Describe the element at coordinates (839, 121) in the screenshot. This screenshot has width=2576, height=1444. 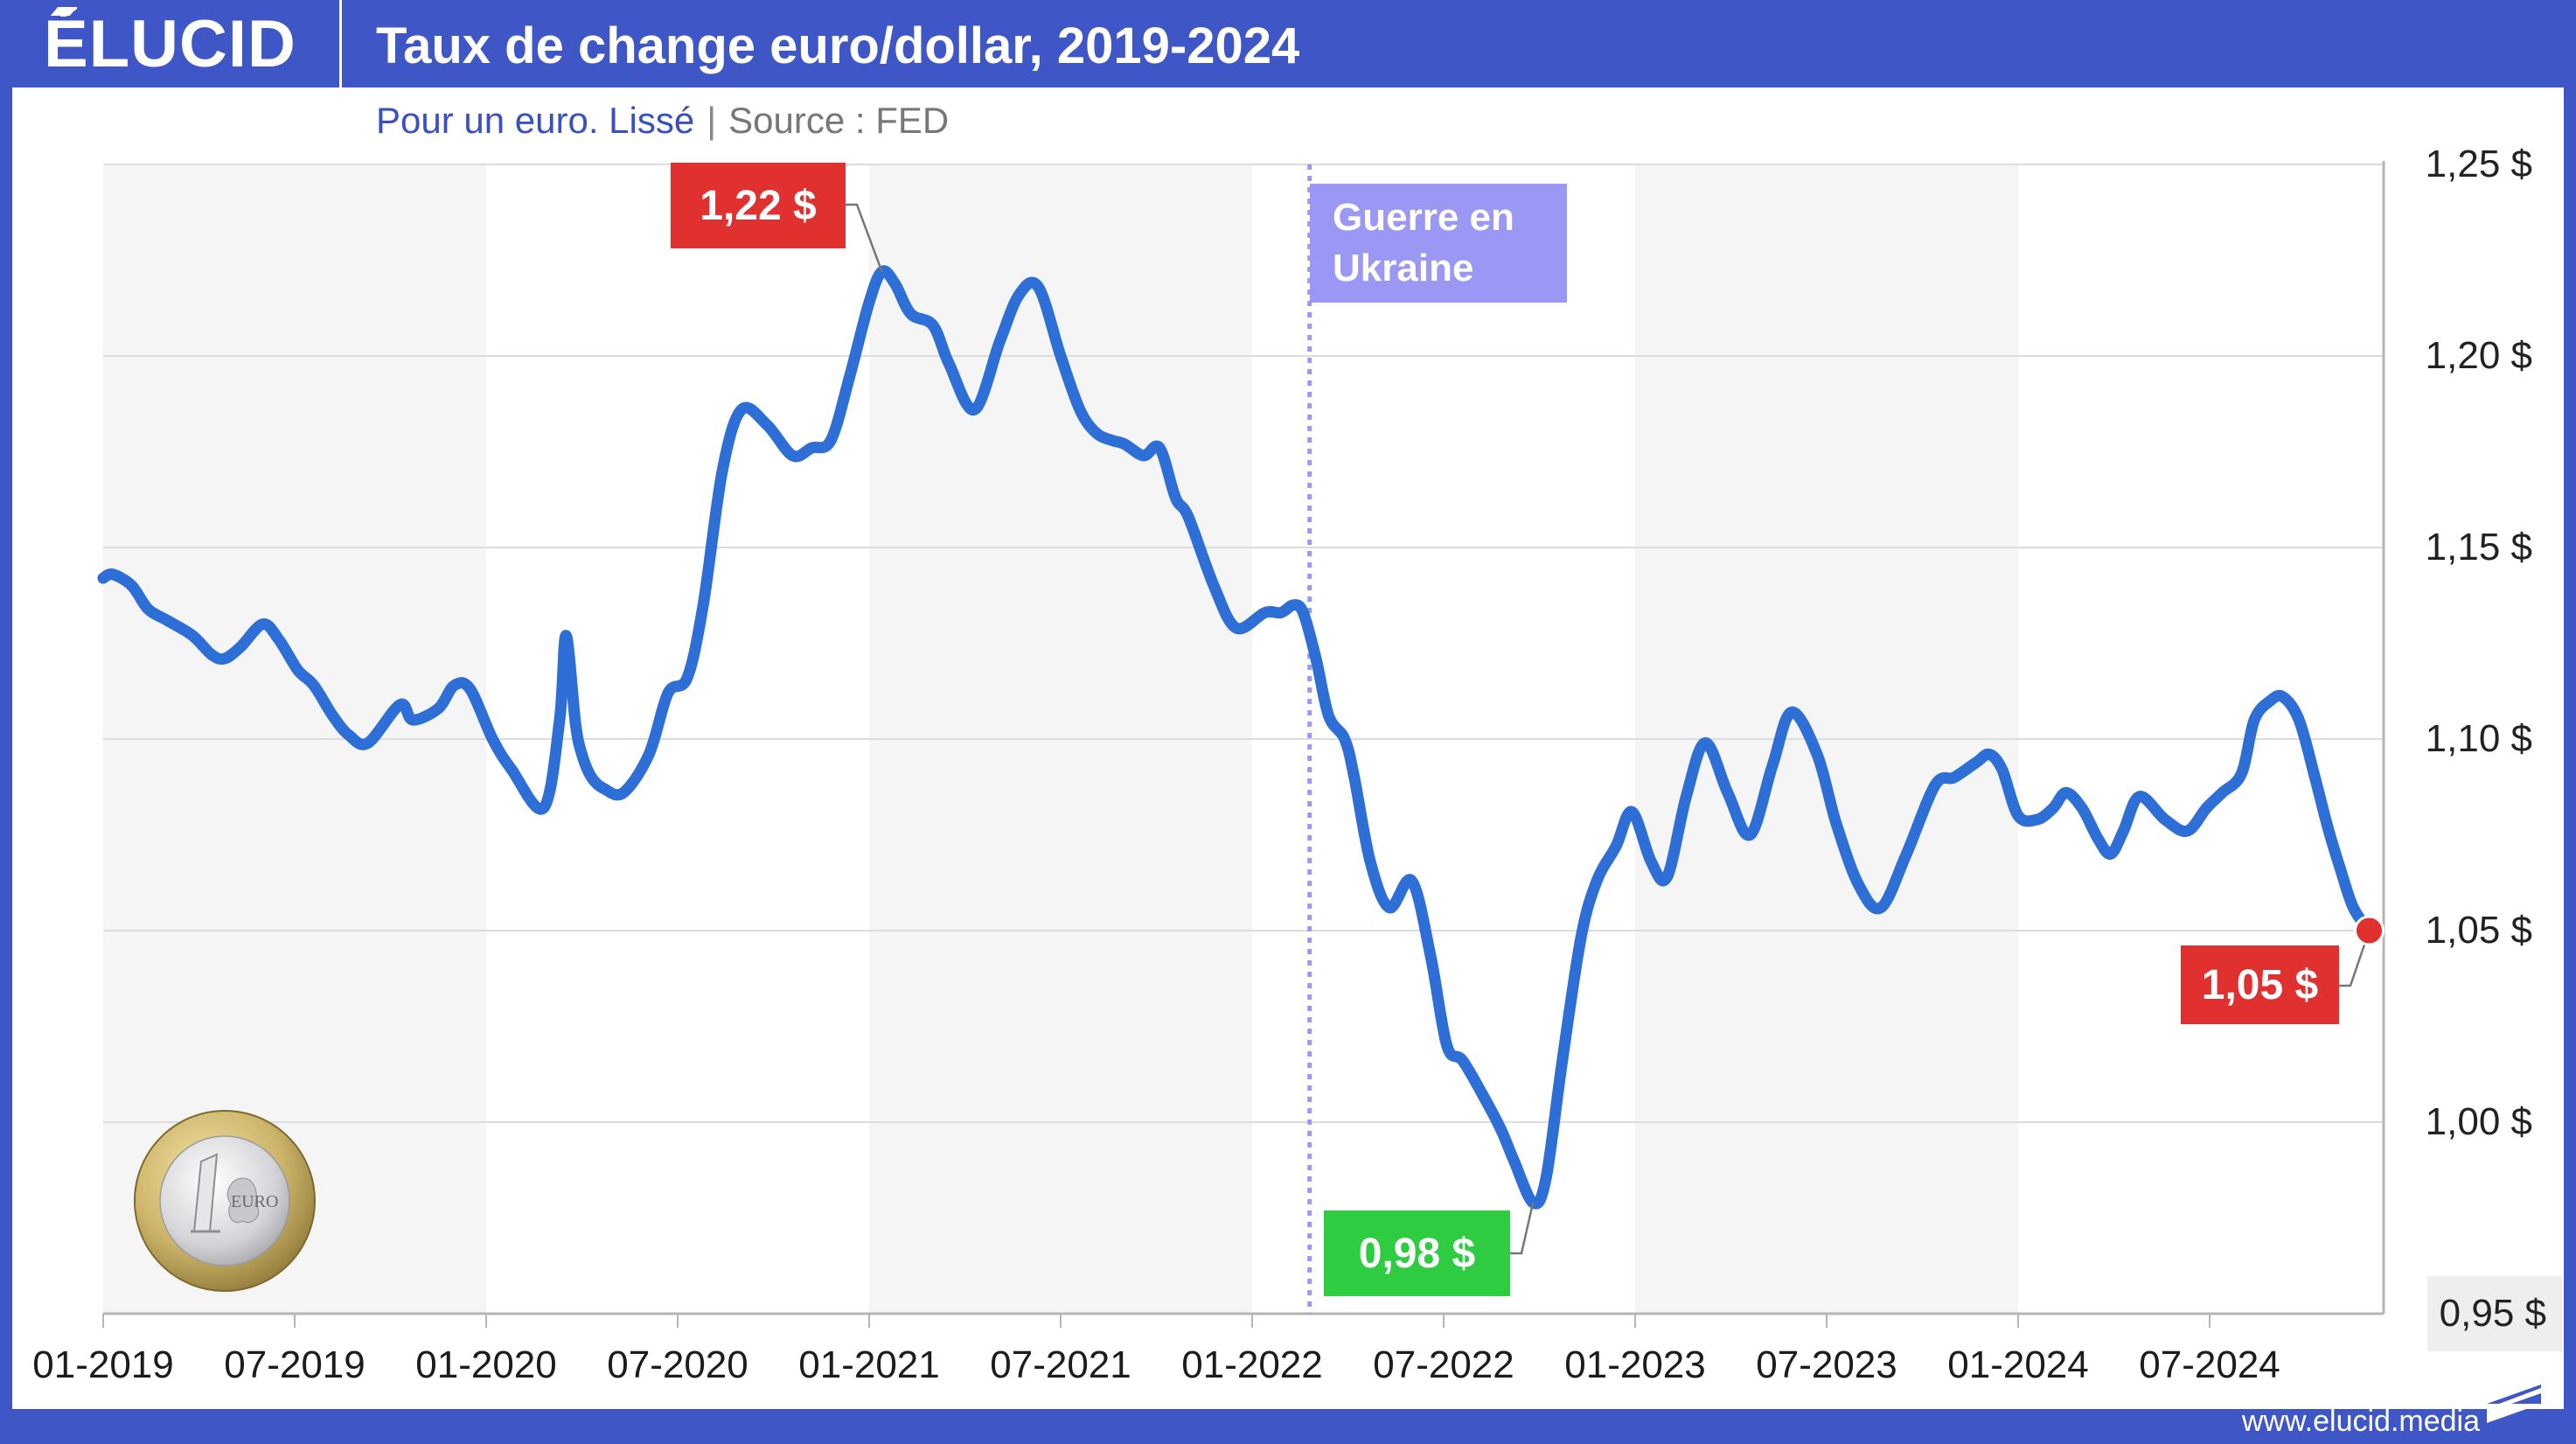
I see `subtitle-source: Source : FED` at that location.